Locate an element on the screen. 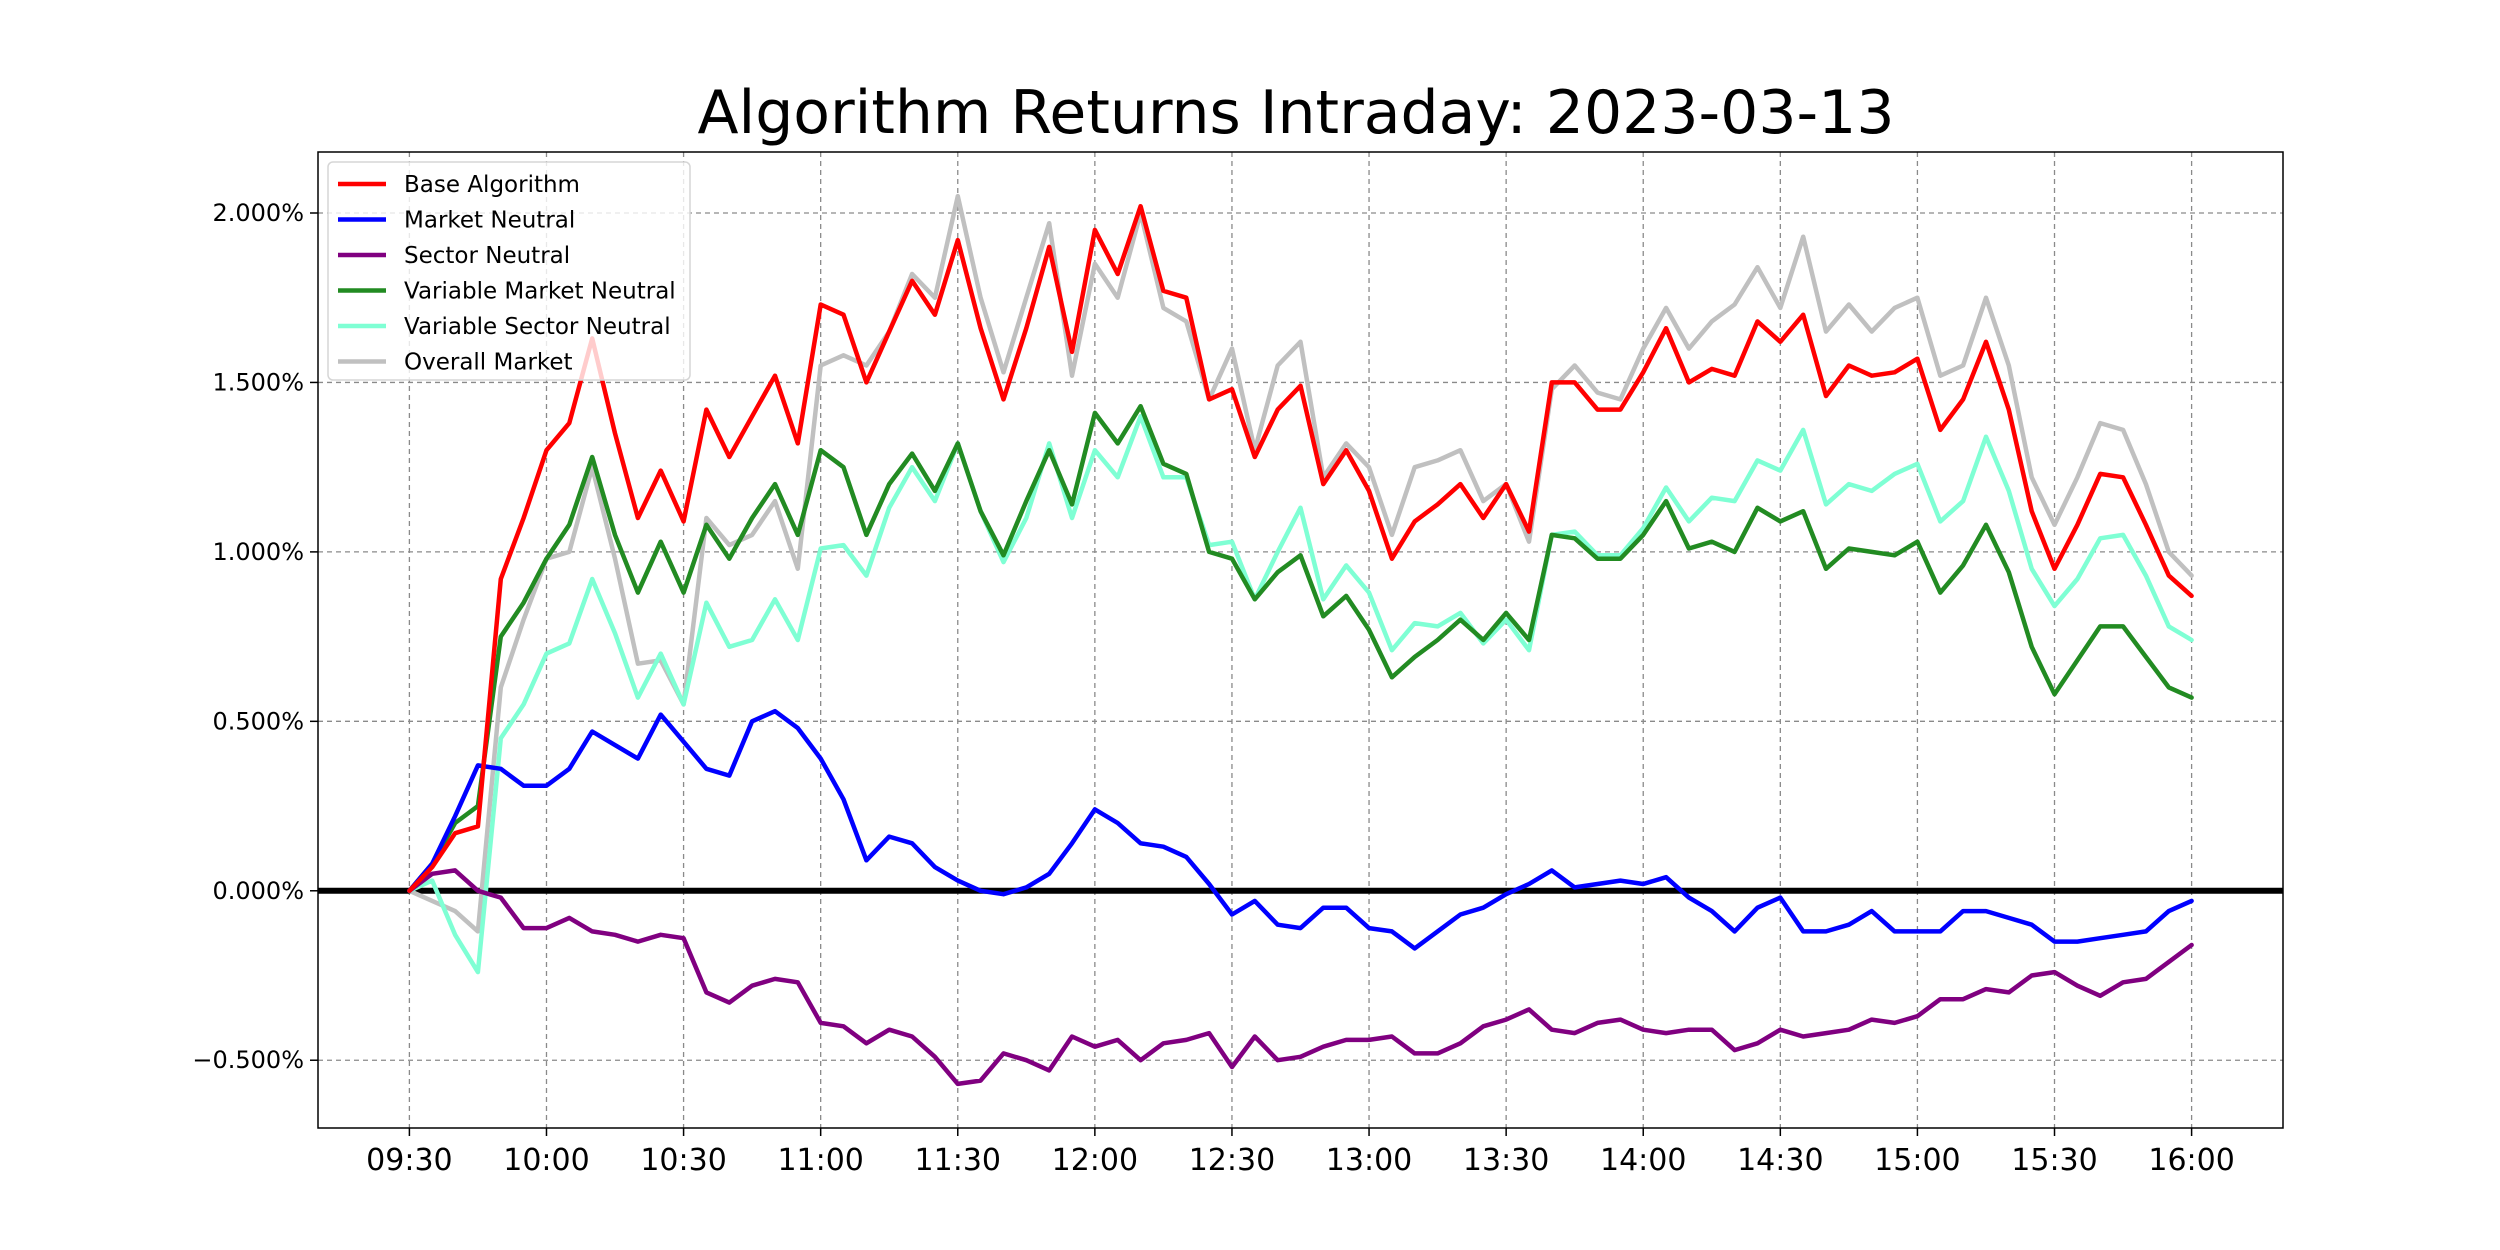  y-tick-label: −0.500% is located at coordinates (248, 1060).